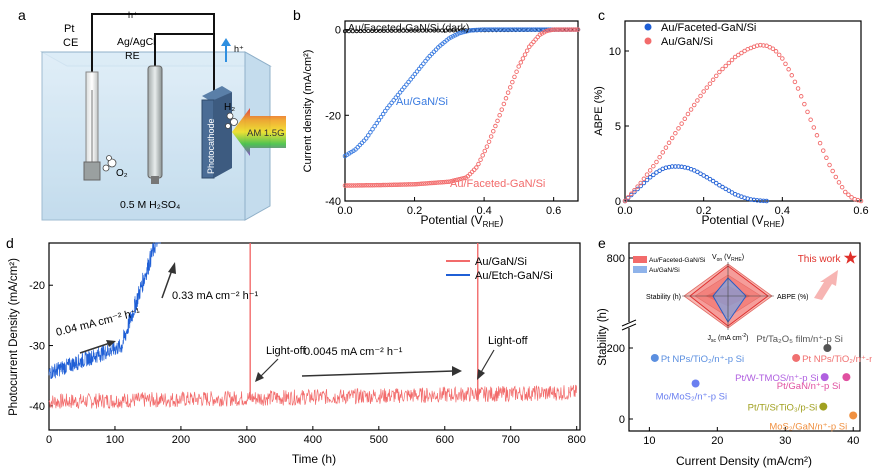 Image resolution: width=872 pixels, height=472 pixels. Describe the element at coordinates (783, 408) in the screenshot. I see `e-point-label: Pt/Ti/SrTiO₃/p-Si` at that location.